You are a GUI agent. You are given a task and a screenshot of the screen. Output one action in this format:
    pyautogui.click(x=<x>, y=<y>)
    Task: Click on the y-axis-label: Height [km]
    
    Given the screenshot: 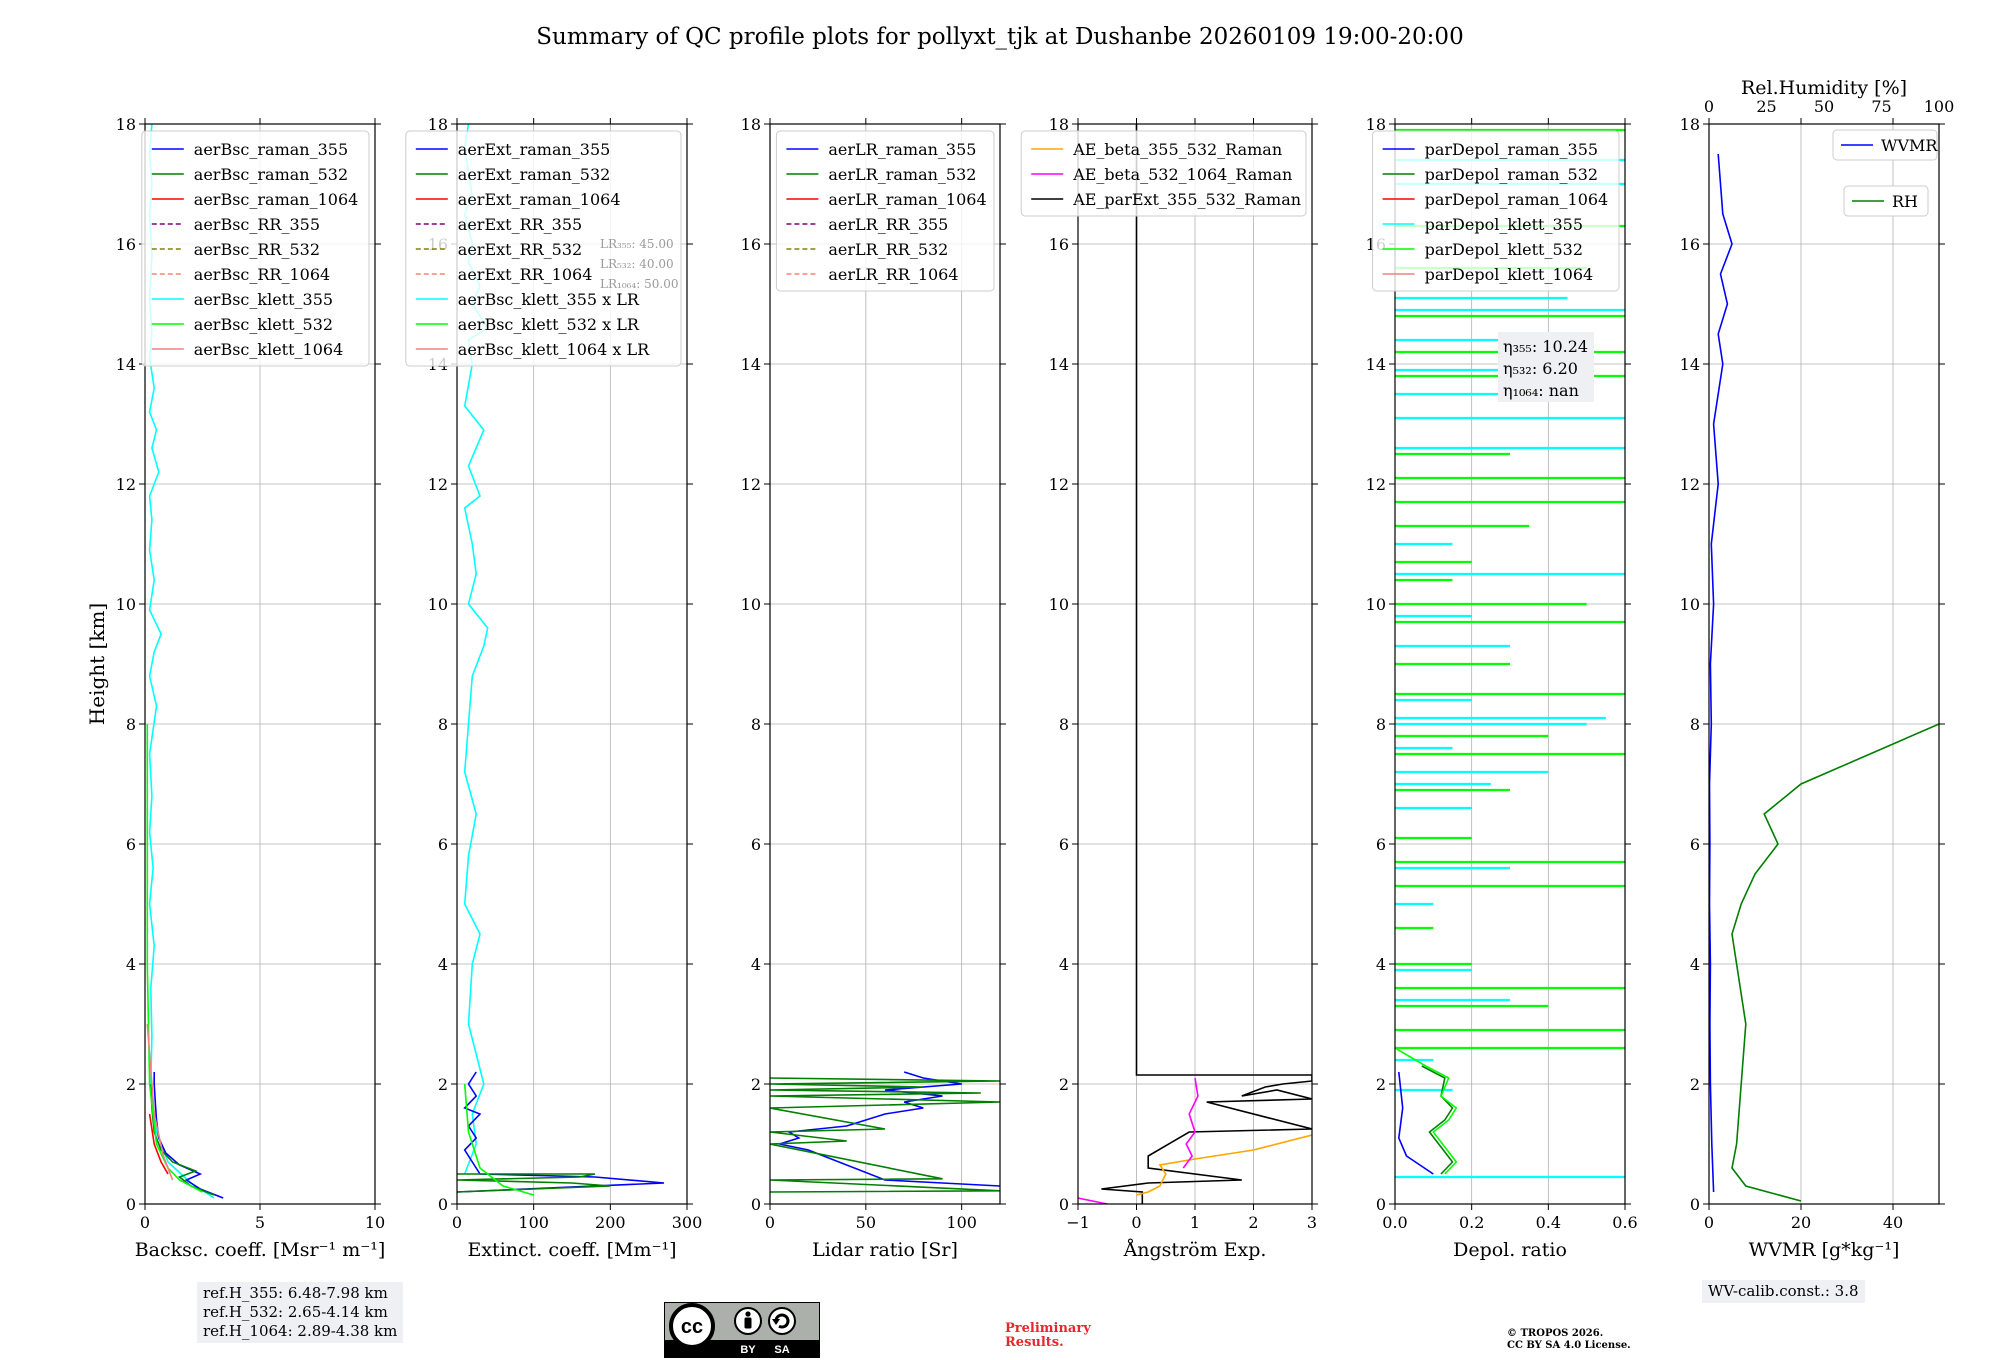 What is the action you would take?
    pyautogui.click(x=97, y=664)
    